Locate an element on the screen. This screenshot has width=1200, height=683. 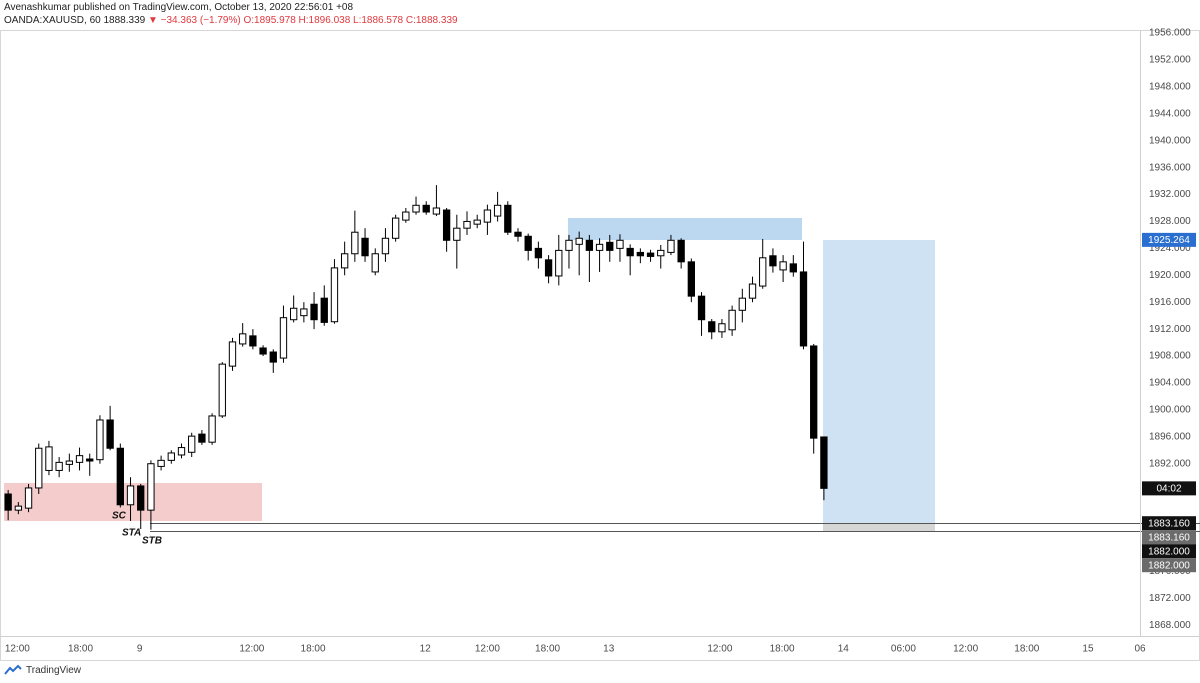
last-price: 1888.339 is located at coordinates (124, 20).